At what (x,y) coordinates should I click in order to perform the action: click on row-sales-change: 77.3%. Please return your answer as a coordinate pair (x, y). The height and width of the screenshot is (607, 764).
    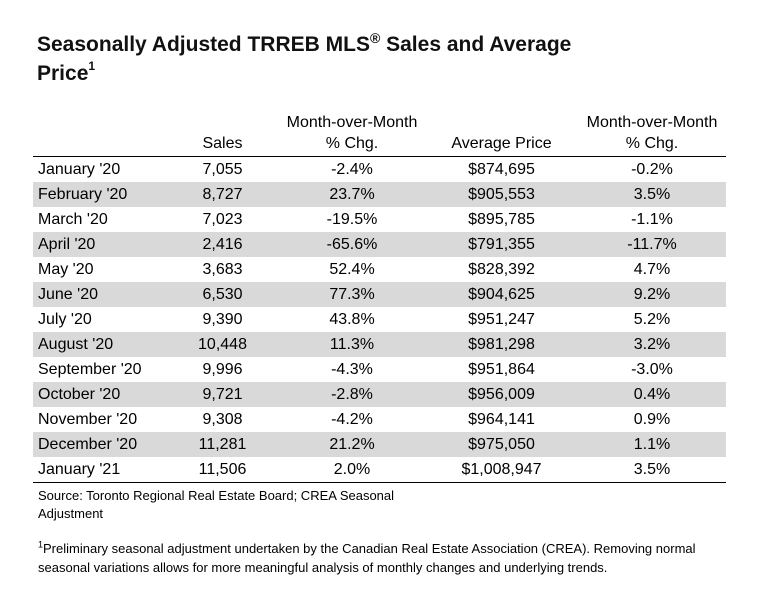
    Looking at the image, I should click on (352, 294).